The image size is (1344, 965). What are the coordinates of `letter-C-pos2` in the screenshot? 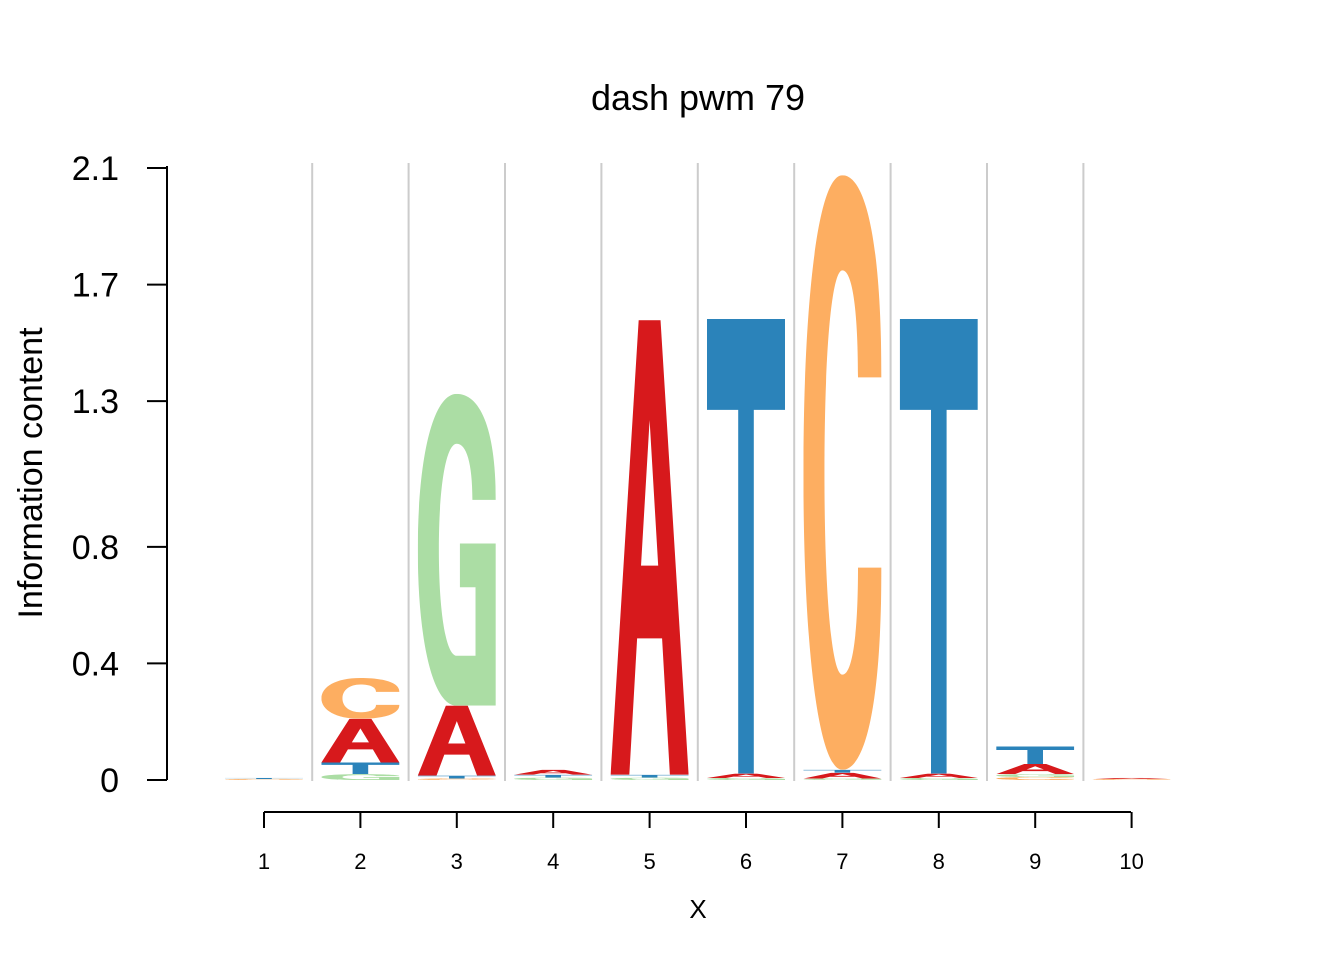 It's located at (360, 698).